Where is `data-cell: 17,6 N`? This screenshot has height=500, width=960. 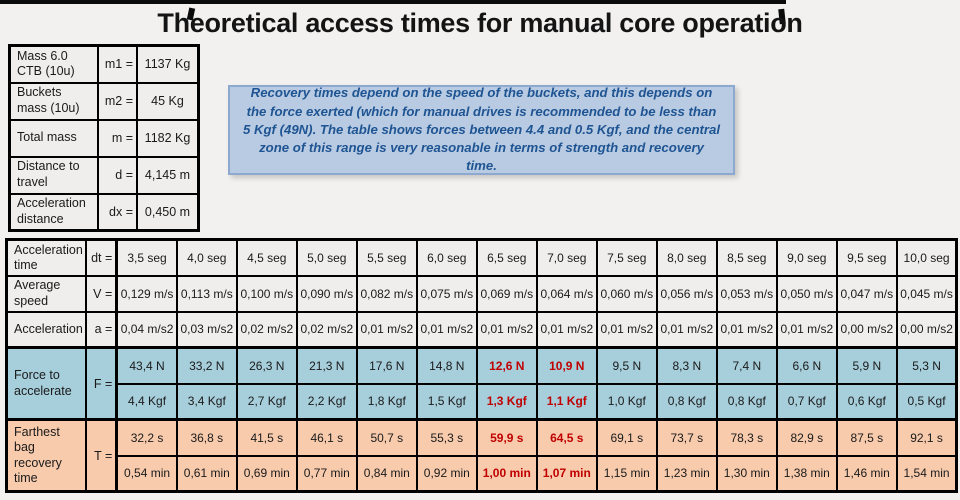 data-cell: 17,6 N is located at coordinates (386, 365).